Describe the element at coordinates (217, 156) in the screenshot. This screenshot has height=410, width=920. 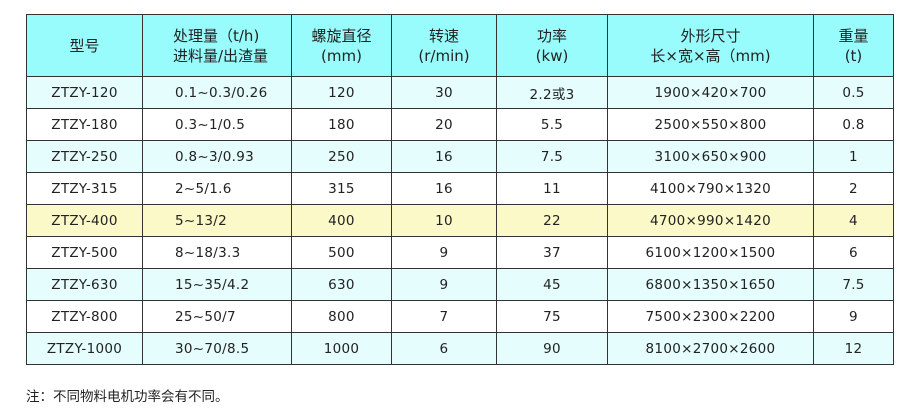
I see `cell-capacity: 0.8~3/0.93` at that location.